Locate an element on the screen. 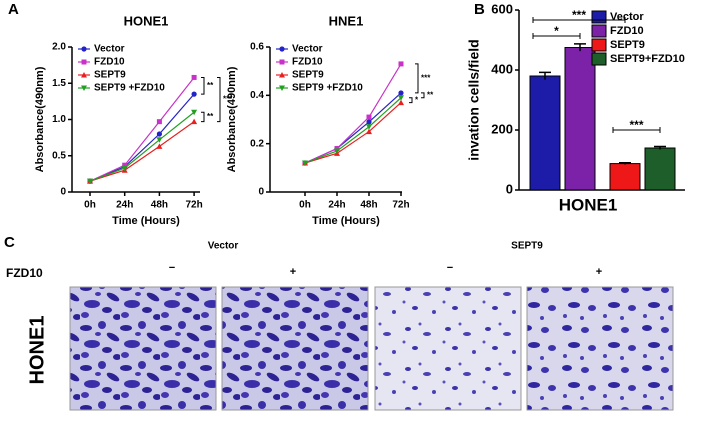 This screenshot has width=709, height=429. y-tick-label: 2.0 is located at coordinates (59, 47).